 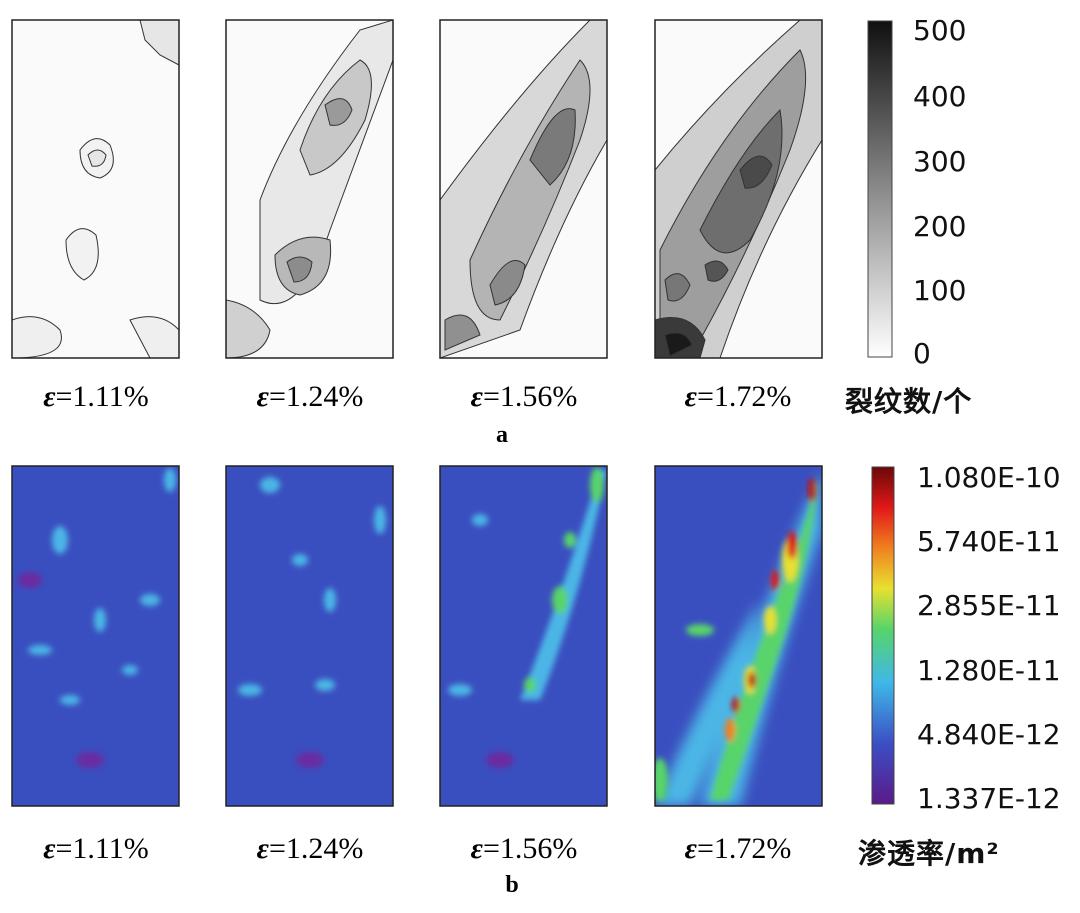 I want to click on crack-colorbar-tick: 200, so click(x=940, y=226).